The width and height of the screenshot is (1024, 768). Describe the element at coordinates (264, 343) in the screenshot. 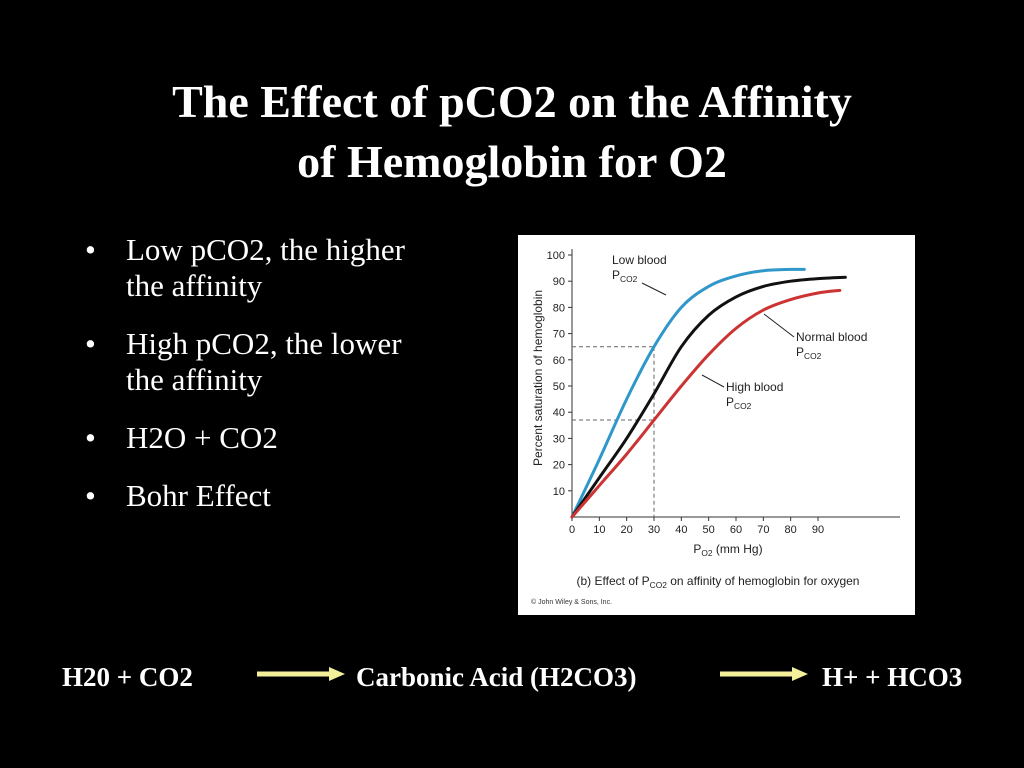

I see `bullet-text-line1: High pCO2, the lower` at that location.